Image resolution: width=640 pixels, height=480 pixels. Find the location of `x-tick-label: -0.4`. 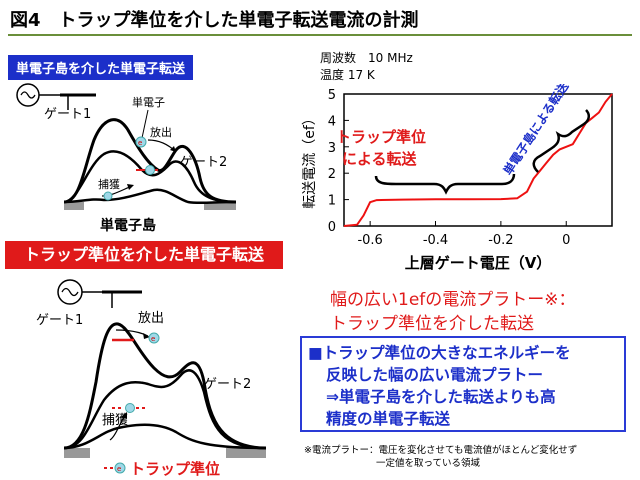

x-tick-label: -0.4 is located at coordinates (435, 240).